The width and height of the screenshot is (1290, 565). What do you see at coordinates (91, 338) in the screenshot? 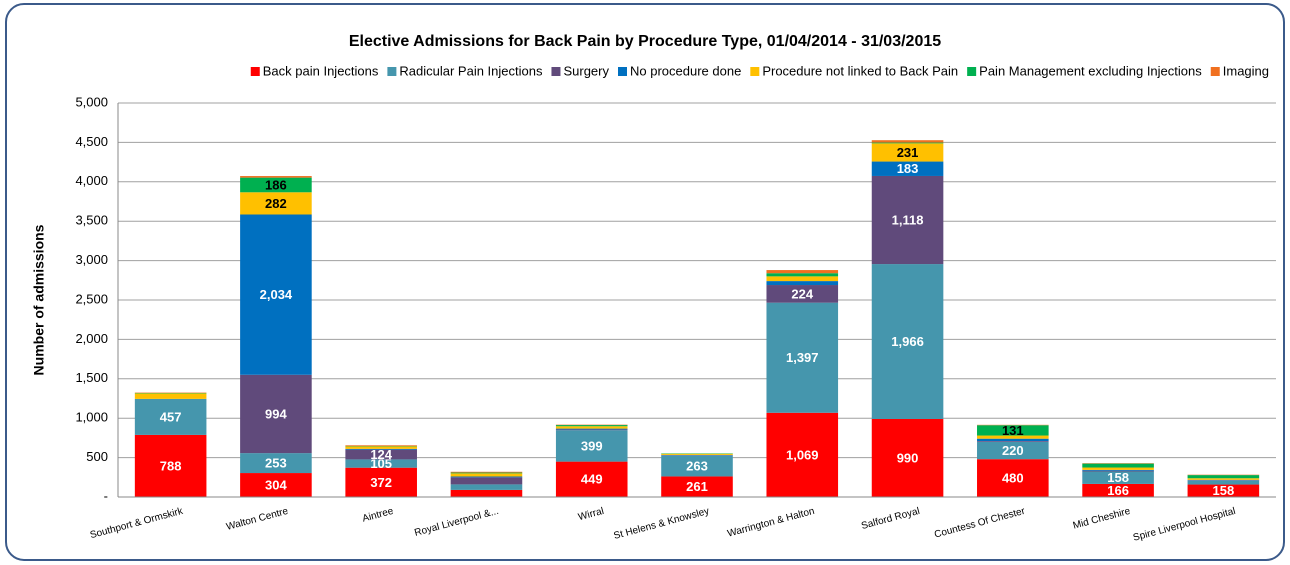
I see `y-tick-label: 2,000` at bounding box center [91, 338].